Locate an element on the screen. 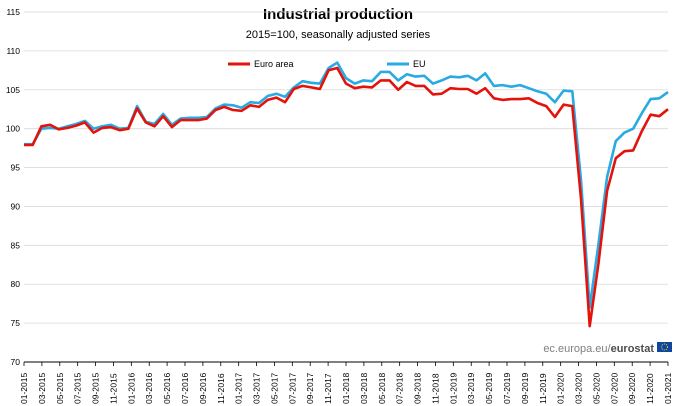 The image size is (675, 406). y-tick-label: 110 is located at coordinates (13, 51).